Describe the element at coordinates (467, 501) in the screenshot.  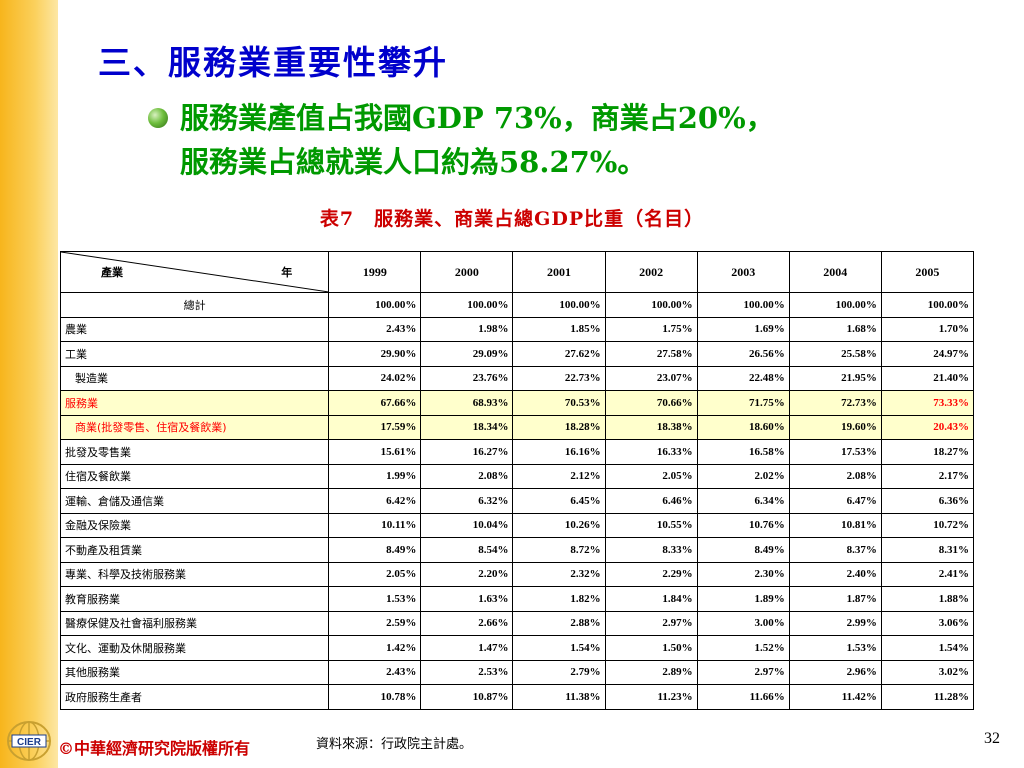
I see `table-cell: 6.32%` at that location.